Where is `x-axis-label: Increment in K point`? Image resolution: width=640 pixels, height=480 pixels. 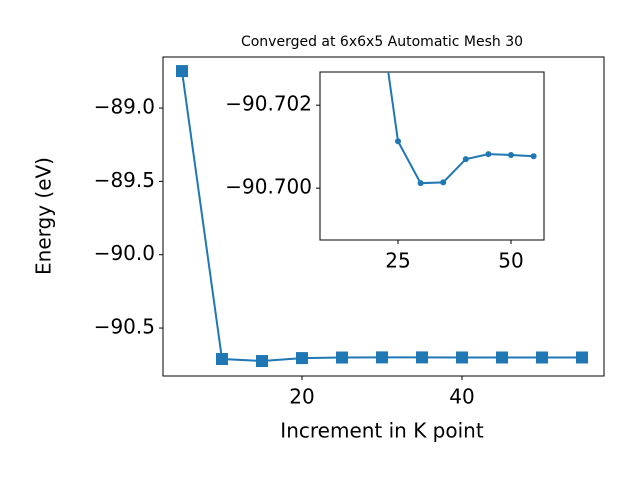 x-axis-label: Increment in K point is located at coordinates (382, 431).